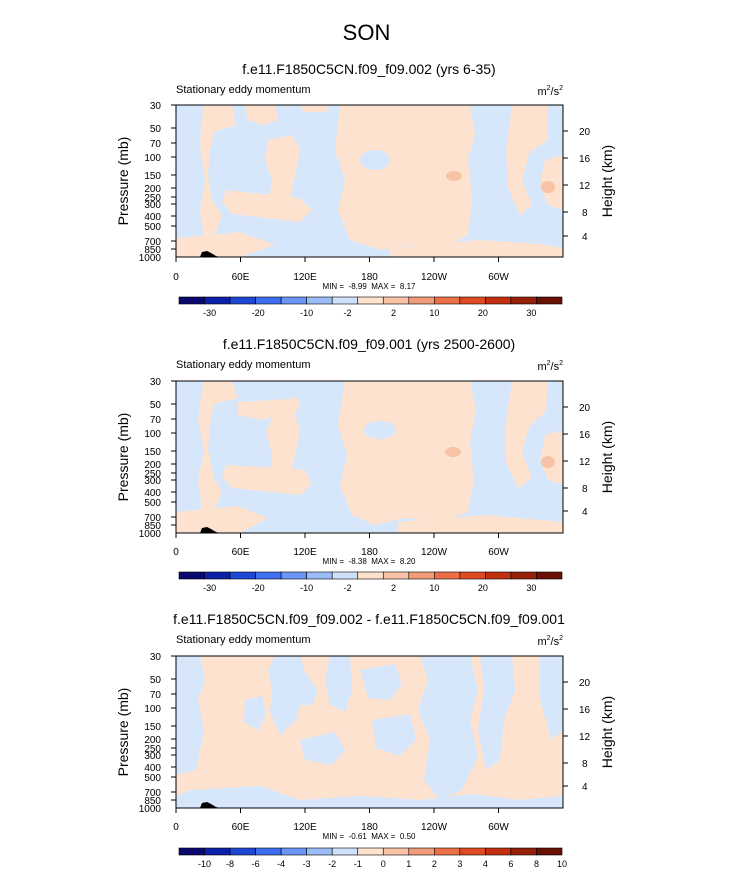 Image resolution: width=733 pixels, height=872 pixels. I want to click on panel-2-local-max-20w, so click(548, 462).